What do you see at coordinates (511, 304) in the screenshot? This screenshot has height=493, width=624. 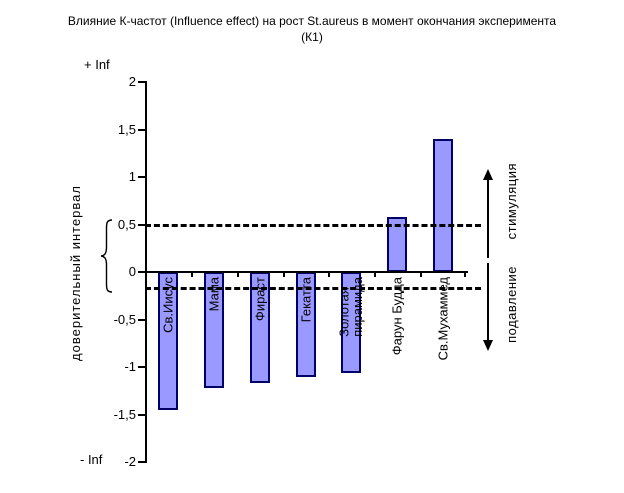 I see `suppression-label: подавление` at bounding box center [511, 304].